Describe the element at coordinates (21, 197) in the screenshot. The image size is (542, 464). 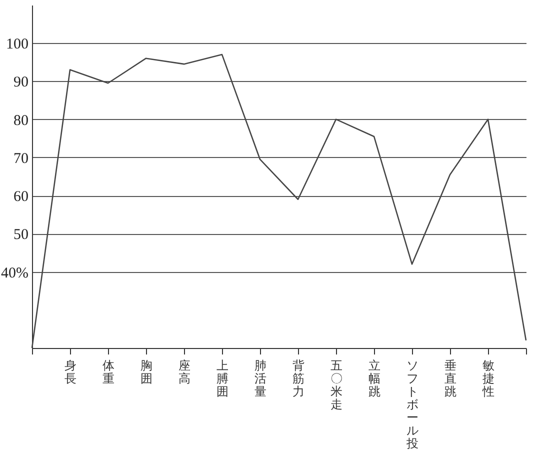
I see `y-tick-label: 60` at that location.